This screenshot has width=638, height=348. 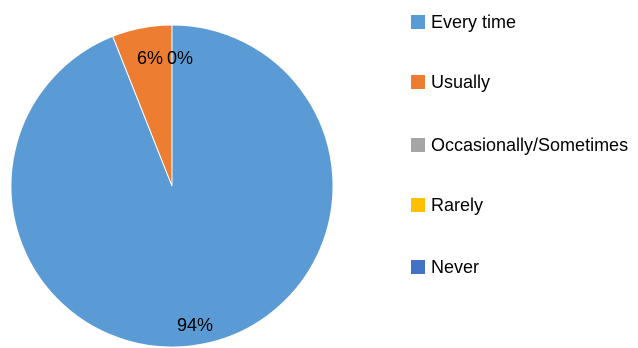 I want to click on legend-swatch-every-time, so click(x=418, y=22).